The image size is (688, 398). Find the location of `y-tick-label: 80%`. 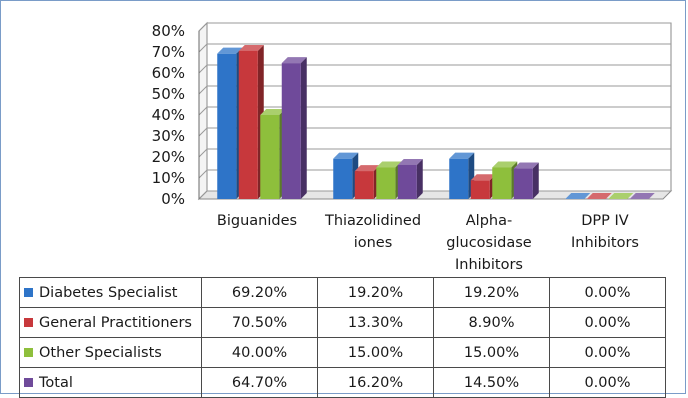

y-tick-label: 80% is located at coordinates (168, 31).